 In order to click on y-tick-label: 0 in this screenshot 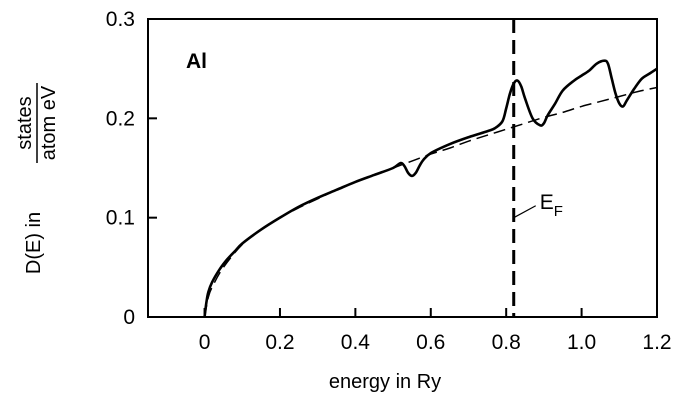, I will do `click(129, 317)`.